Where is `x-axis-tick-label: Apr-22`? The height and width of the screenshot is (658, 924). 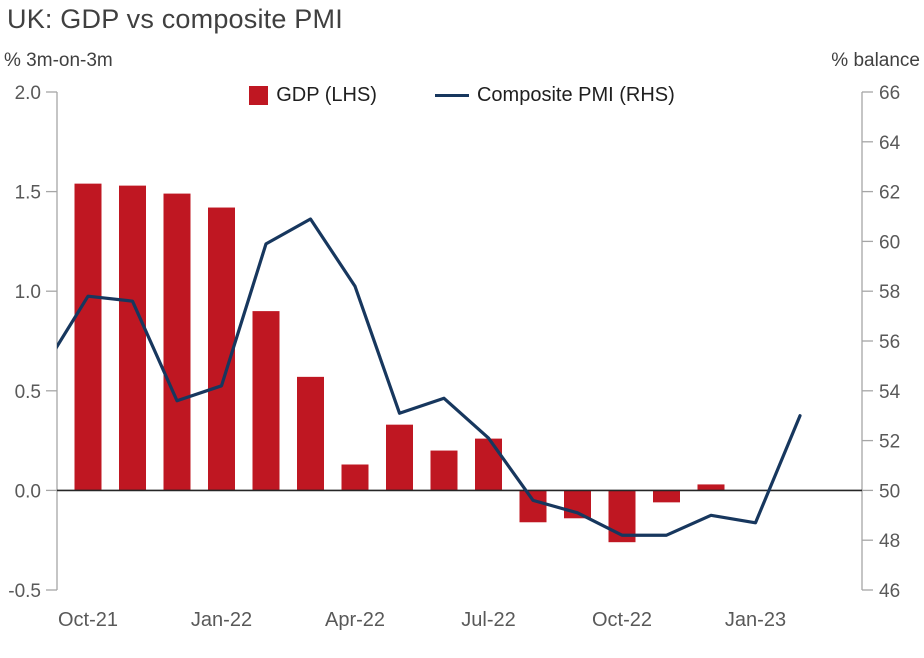
x-axis-tick-label: Apr-22 is located at coordinates (355, 620).